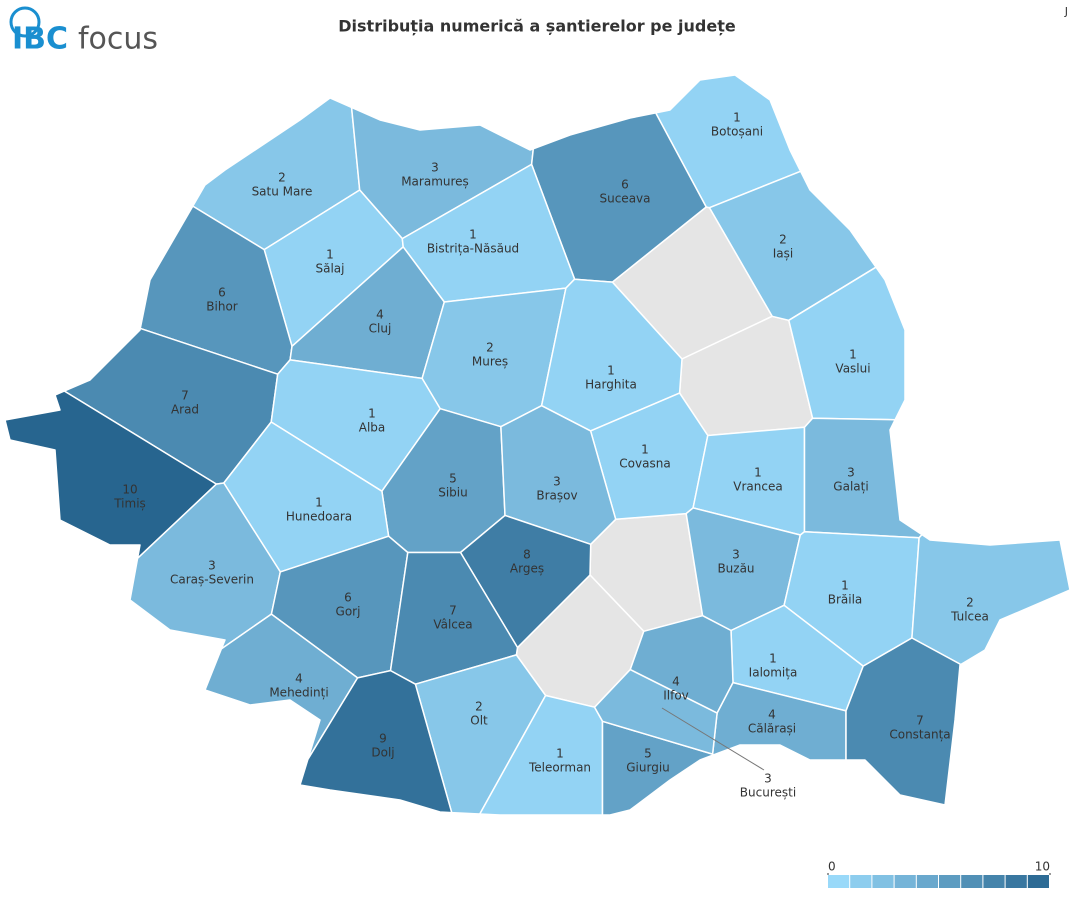  Describe the element at coordinates (185, 410) in the screenshot. I see `region-name: Arad` at that location.